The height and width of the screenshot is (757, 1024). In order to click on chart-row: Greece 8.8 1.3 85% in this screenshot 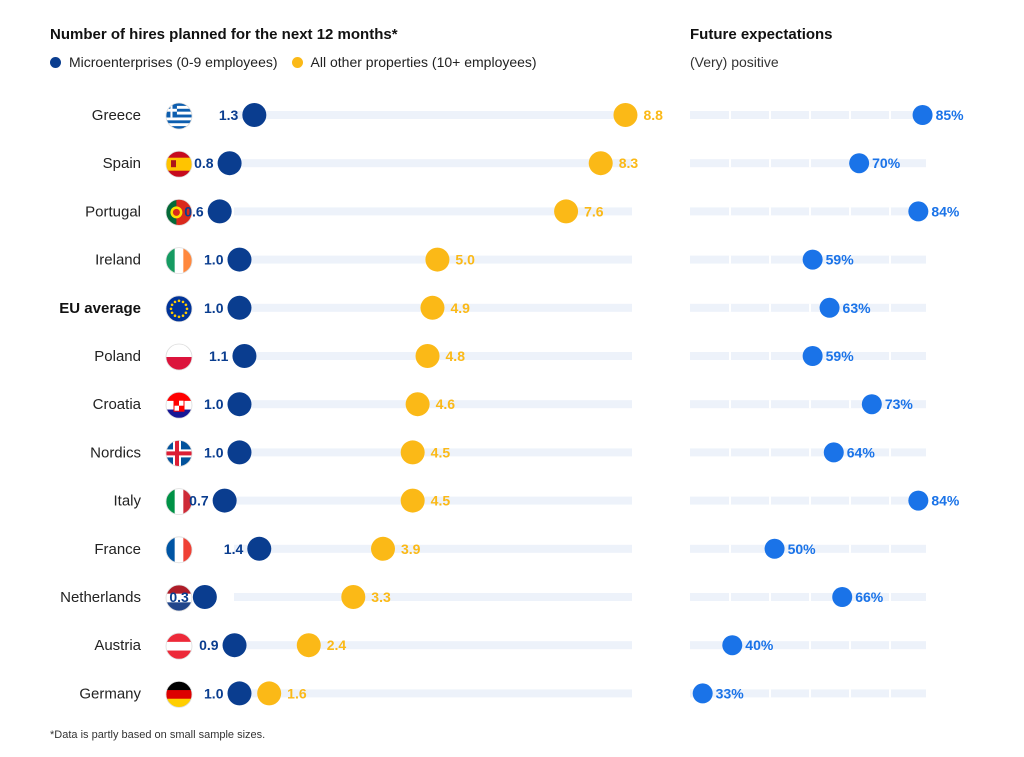, I will do `click(528, 116)`.